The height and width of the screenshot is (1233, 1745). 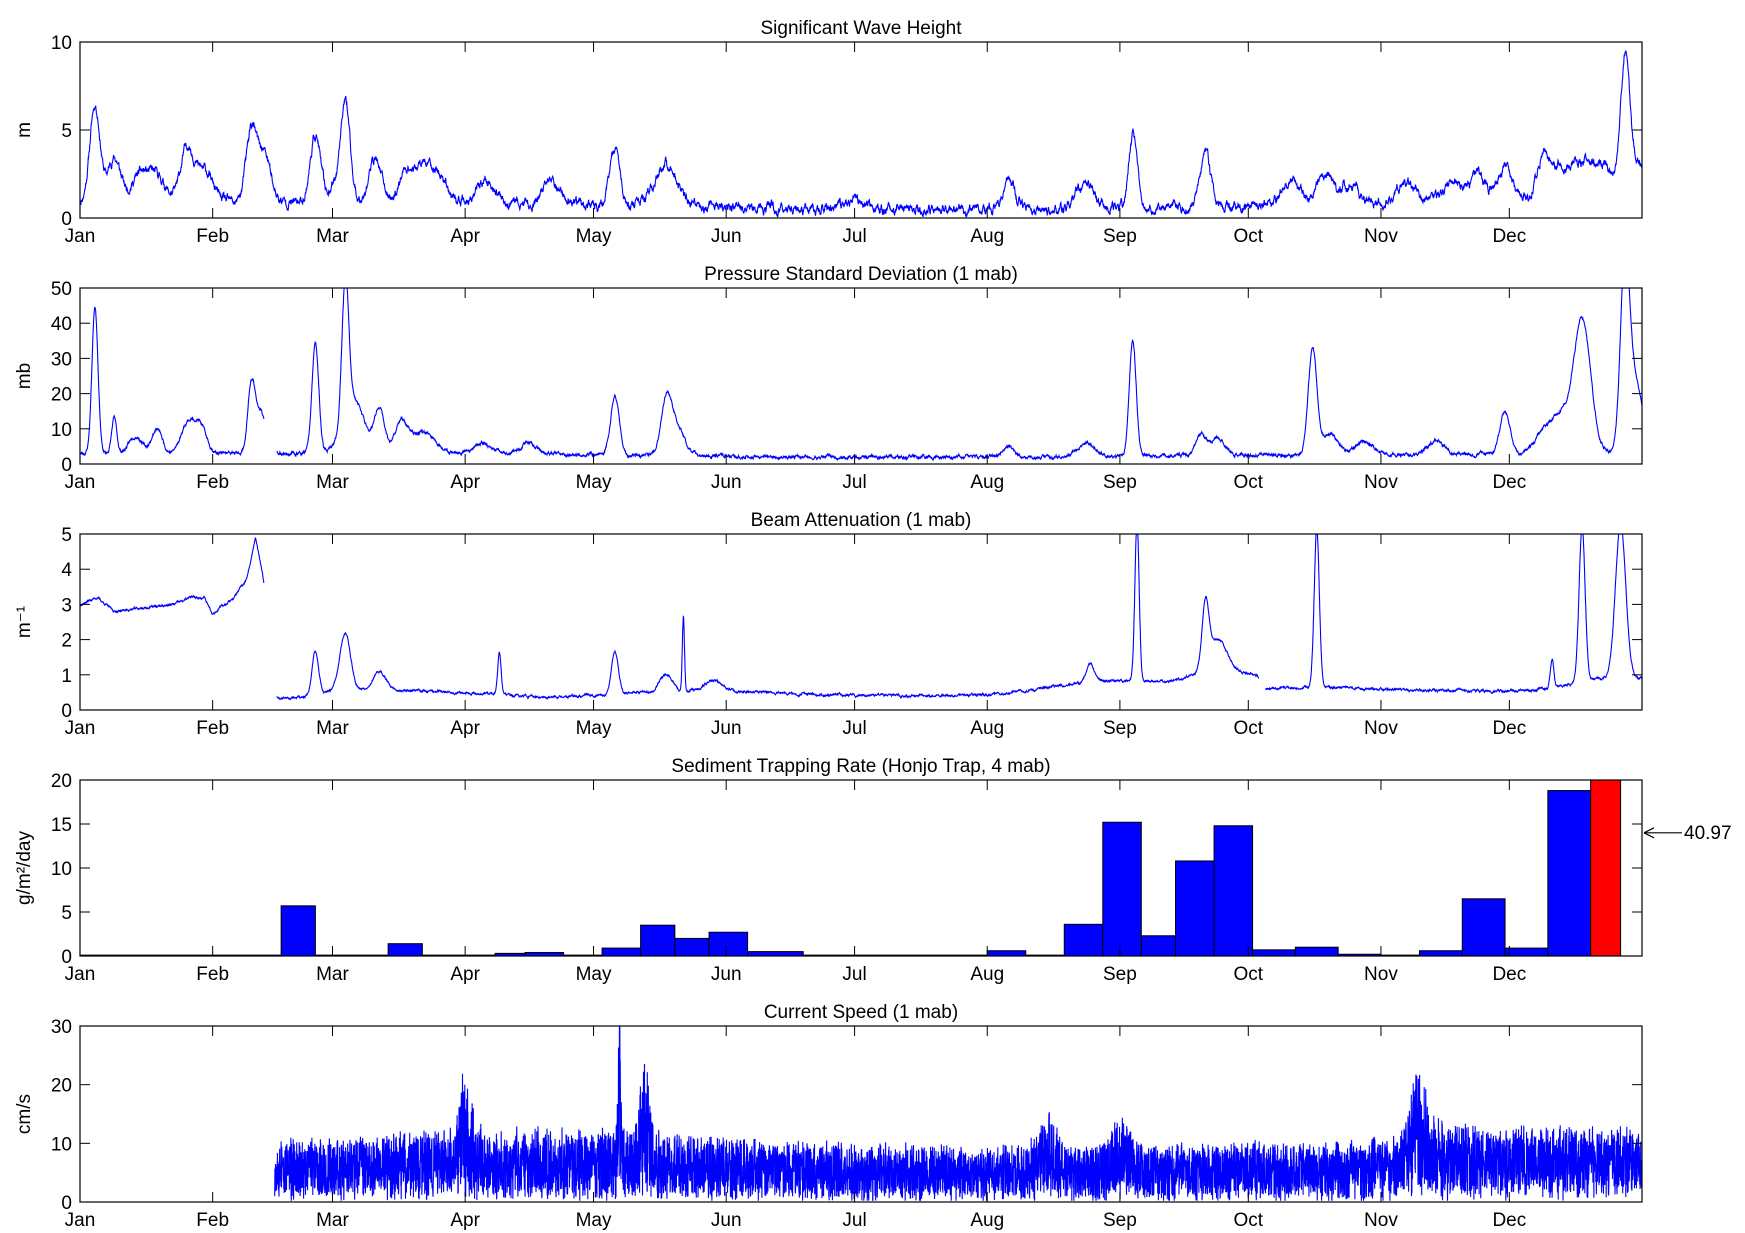 What do you see at coordinates (861, 28) in the screenshot?
I see `panel-title: Significant Wave Height` at bounding box center [861, 28].